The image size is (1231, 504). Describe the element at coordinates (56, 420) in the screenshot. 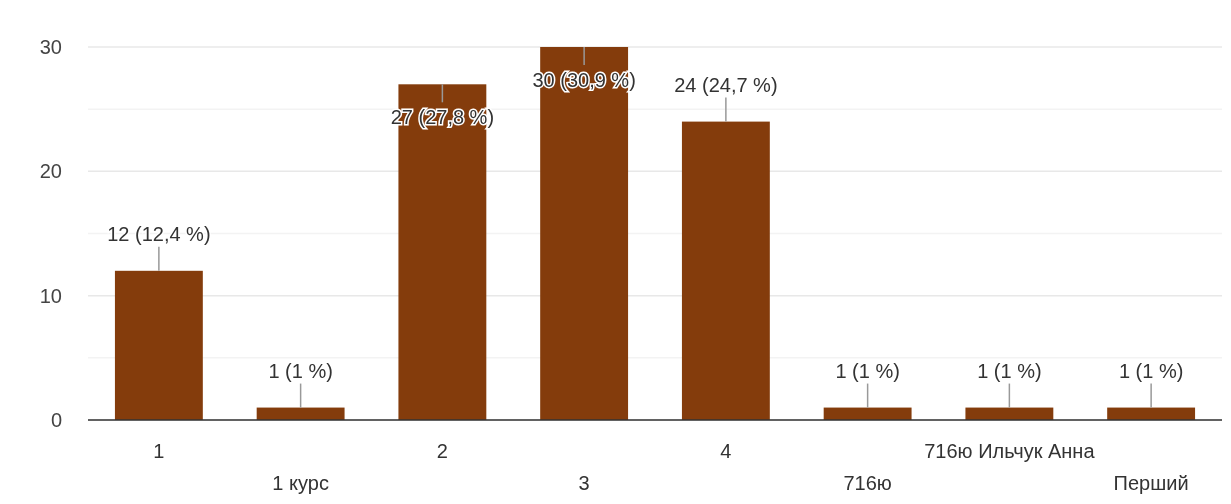

I see `y-tick-label: 0` at that location.